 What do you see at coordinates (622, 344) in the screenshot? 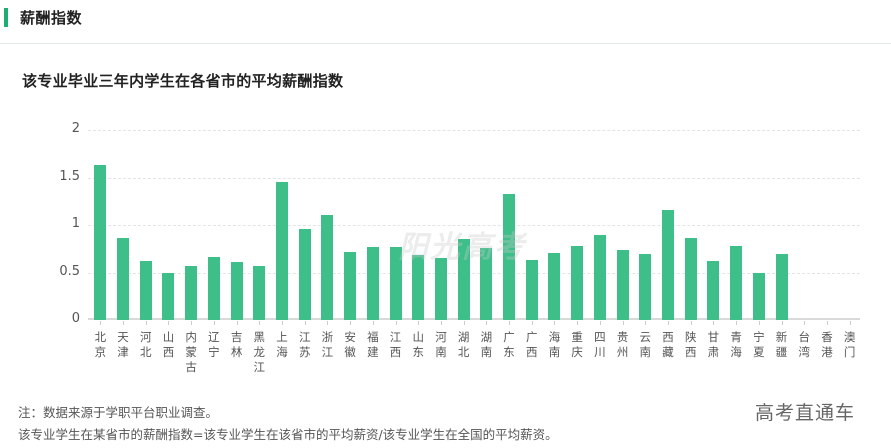
I see `x-tick-label: 贵州` at bounding box center [622, 344].